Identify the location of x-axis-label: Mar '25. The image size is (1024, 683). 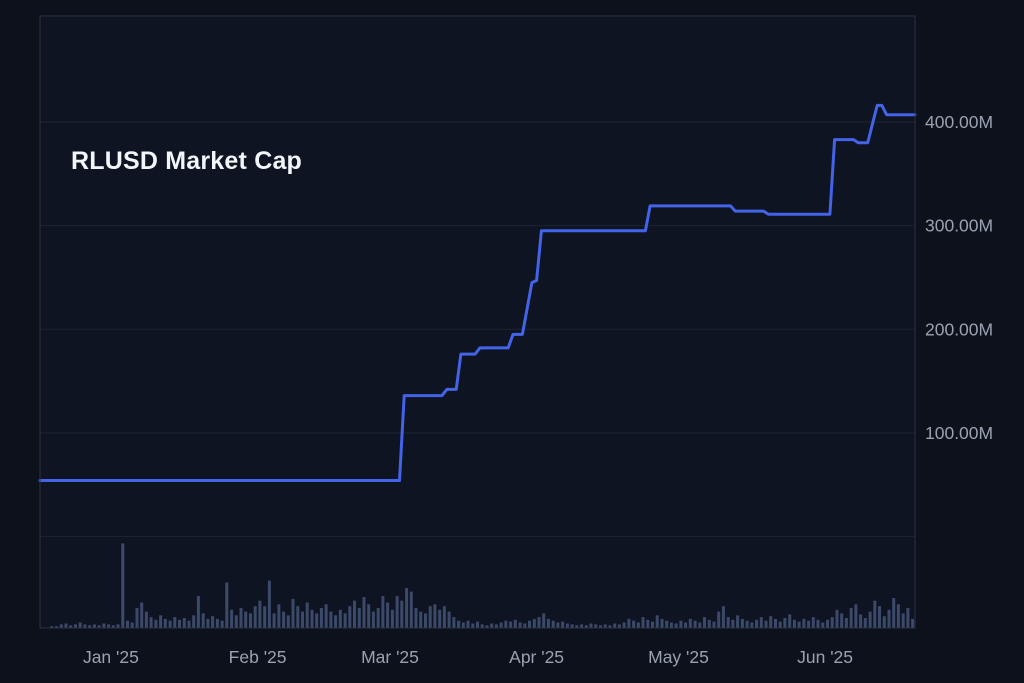
(390, 657).